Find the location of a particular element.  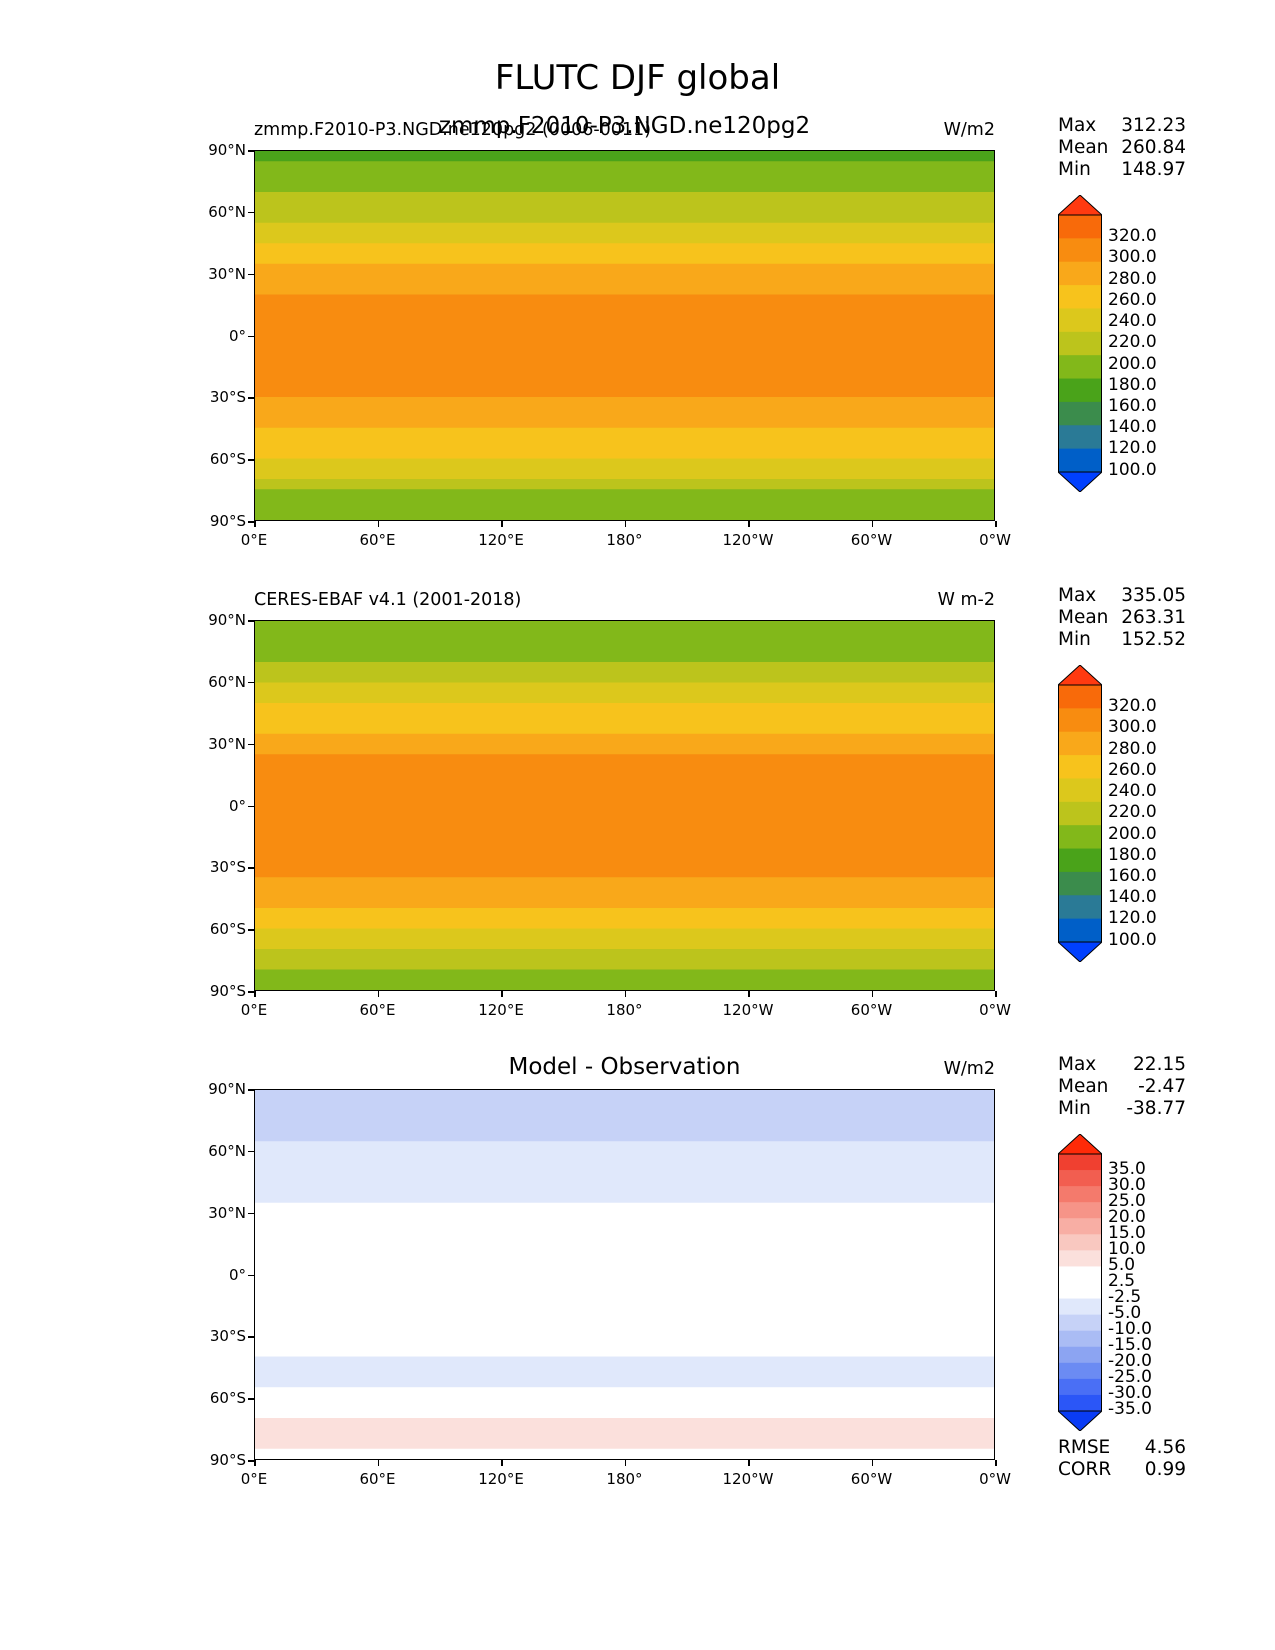

stat-mean-value: 260.84 is located at coordinates (1153, 147).